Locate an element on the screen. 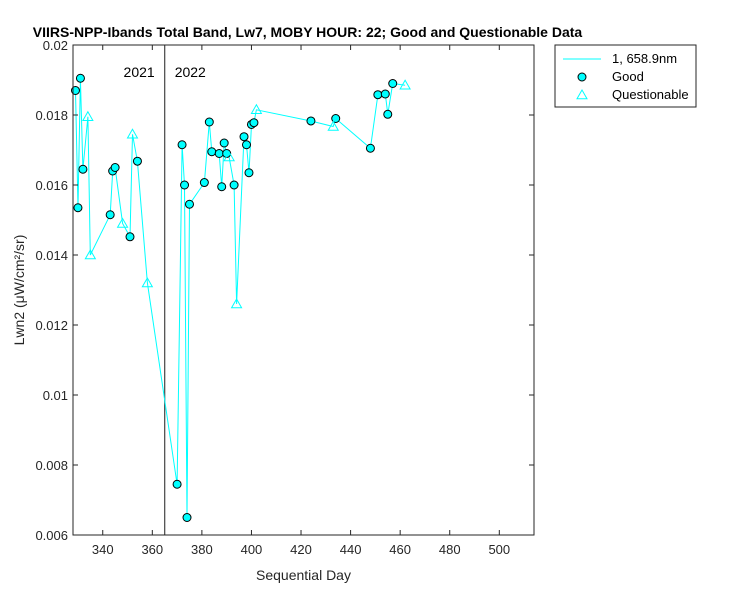 This screenshot has width=750, height=600. x-tick-label: 340 is located at coordinates (103, 549).